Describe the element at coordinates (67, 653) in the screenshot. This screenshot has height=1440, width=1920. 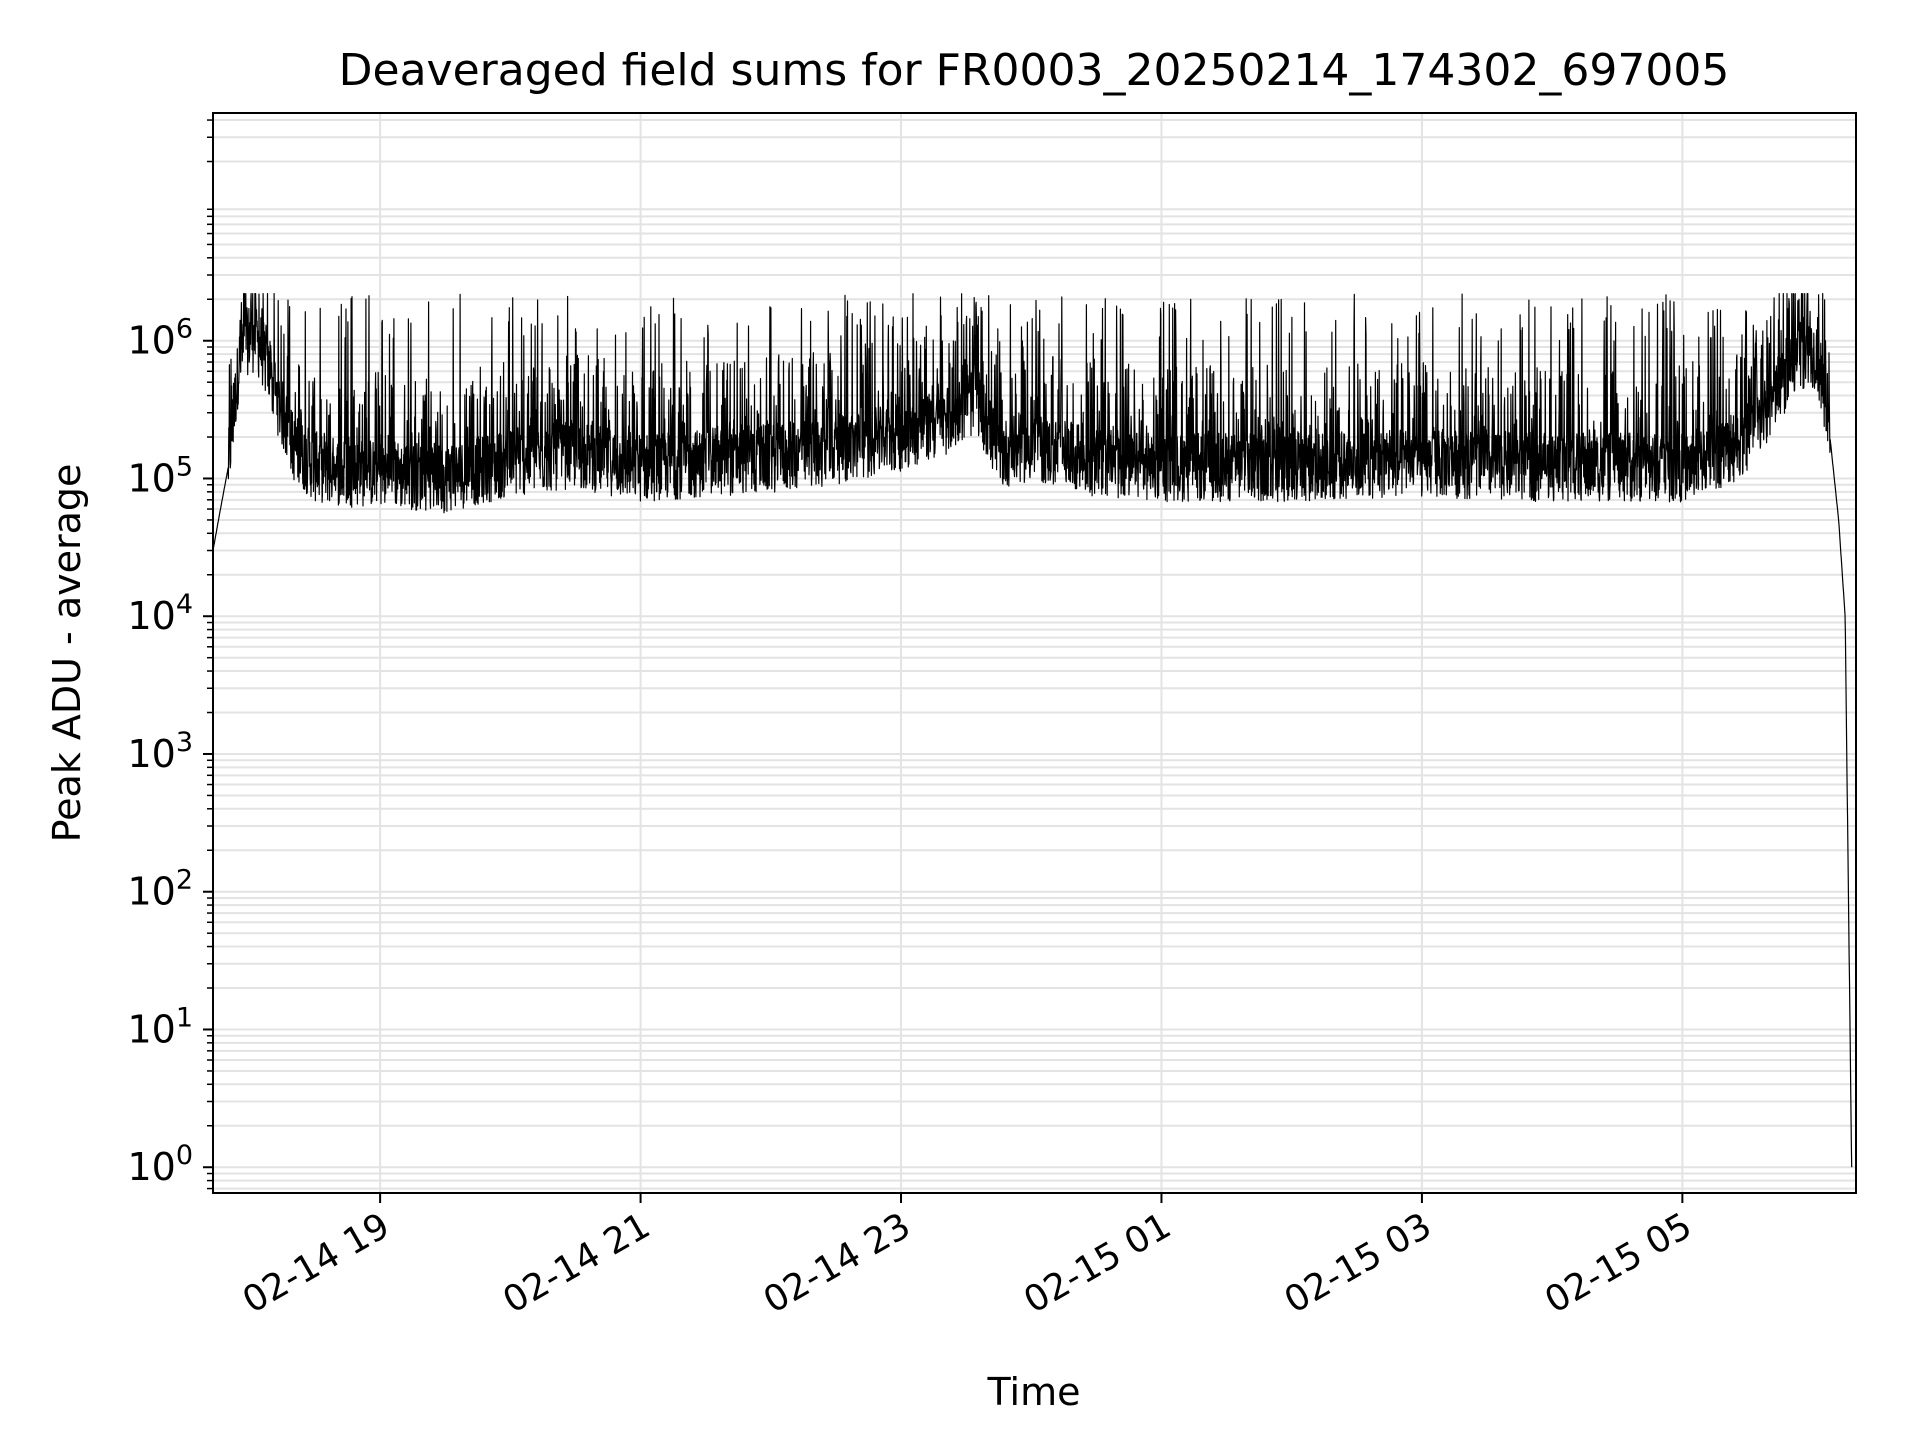
I see `y-axis-label: Peak ADU - average` at that location.